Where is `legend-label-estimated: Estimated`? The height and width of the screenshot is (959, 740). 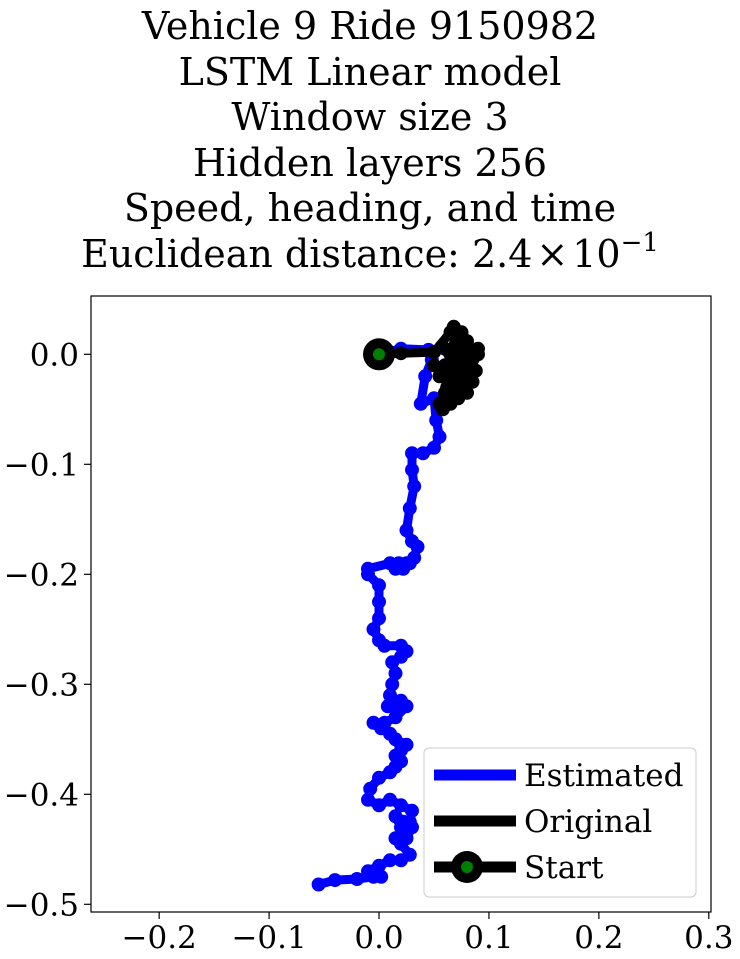 legend-label-estimated: Estimated is located at coordinates (603, 776).